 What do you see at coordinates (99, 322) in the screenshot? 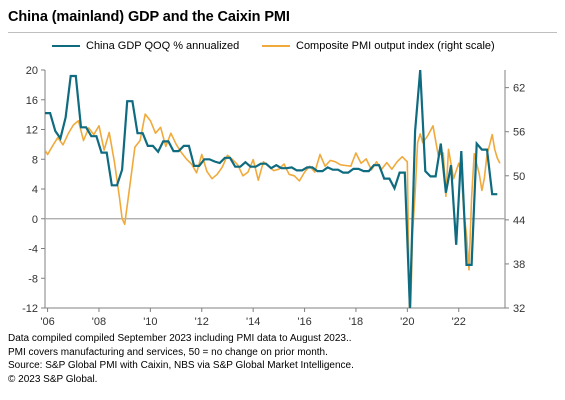
I see `x-tick-label: '08` at bounding box center [99, 322].